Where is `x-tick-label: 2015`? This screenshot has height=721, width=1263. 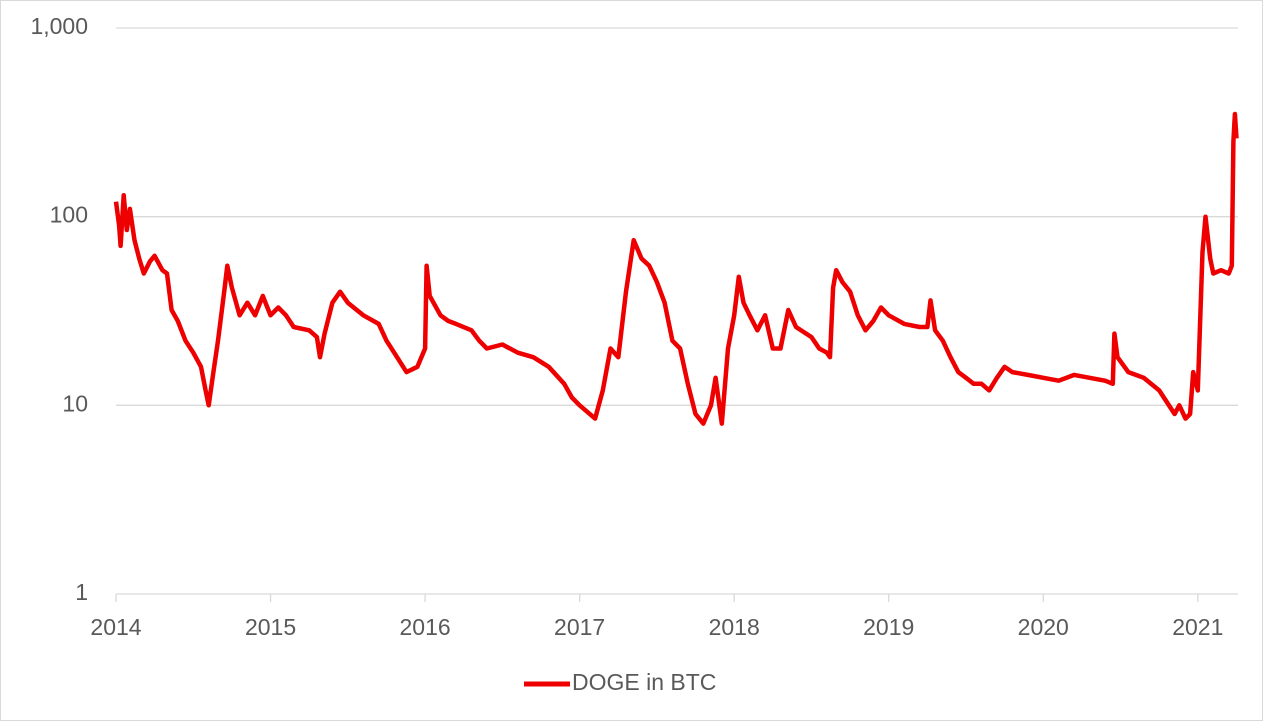 x-tick-label: 2015 is located at coordinates (270, 627).